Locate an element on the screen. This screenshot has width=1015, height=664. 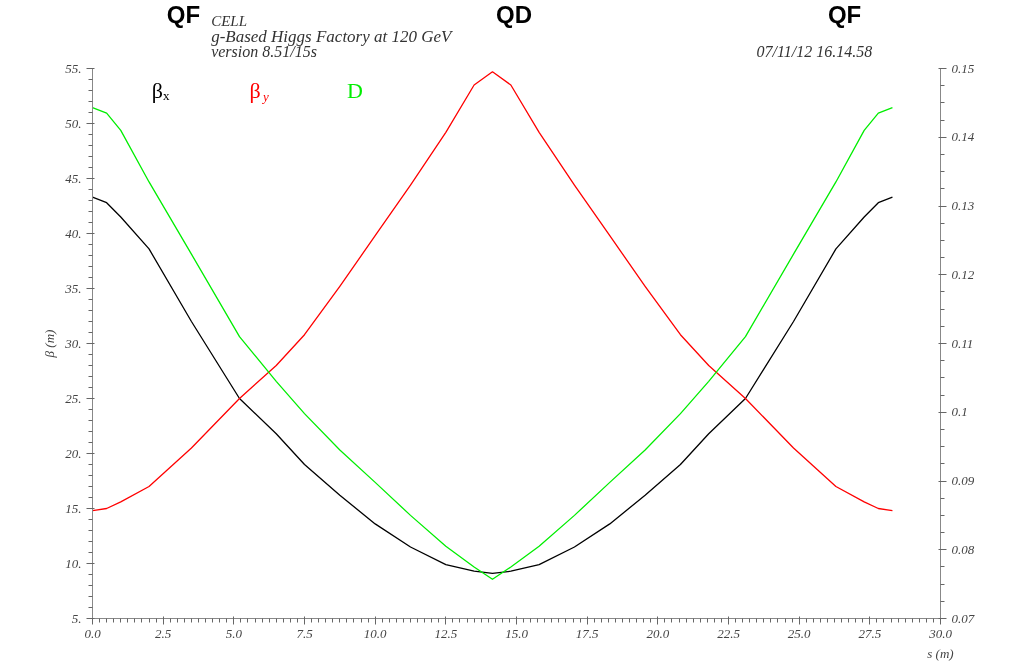
x-tick-label: 5.0 is located at coordinates (234, 633).